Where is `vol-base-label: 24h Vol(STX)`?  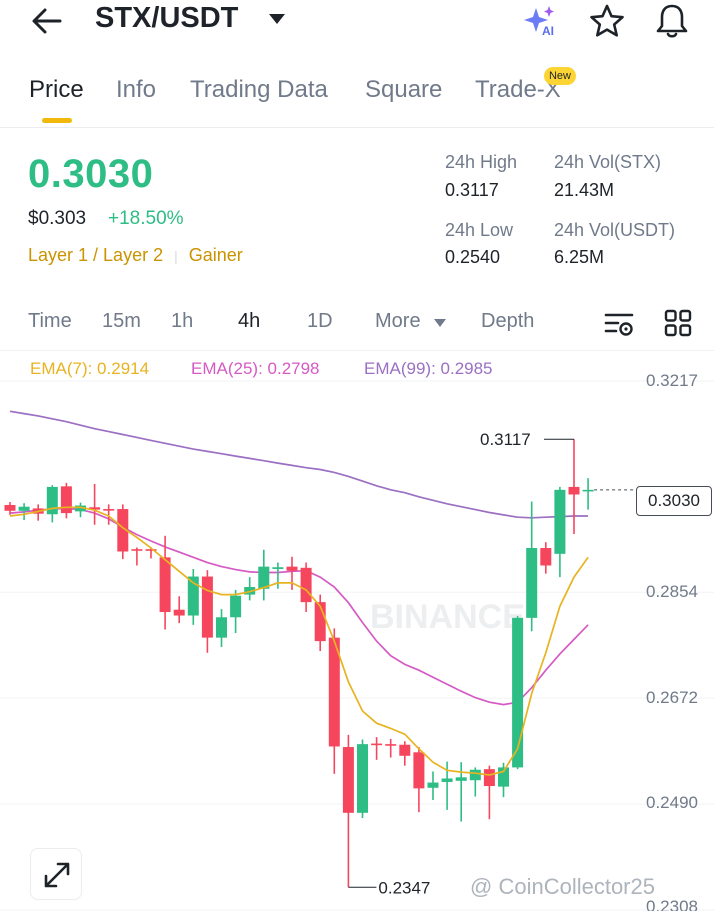 vol-base-label: 24h Vol(STX) is located at coordinates (608, 162).